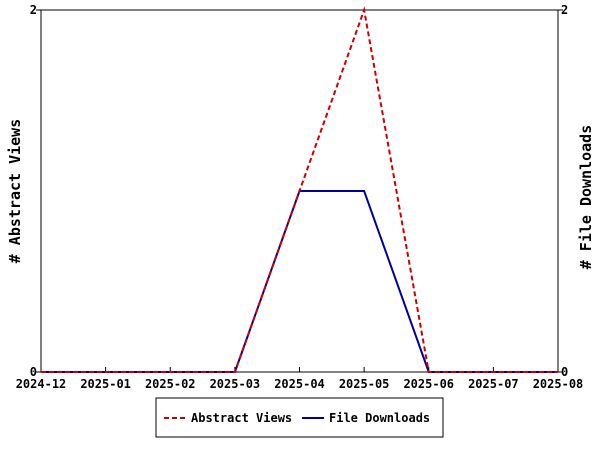  I want to click on legend-box, so click(299, 417).